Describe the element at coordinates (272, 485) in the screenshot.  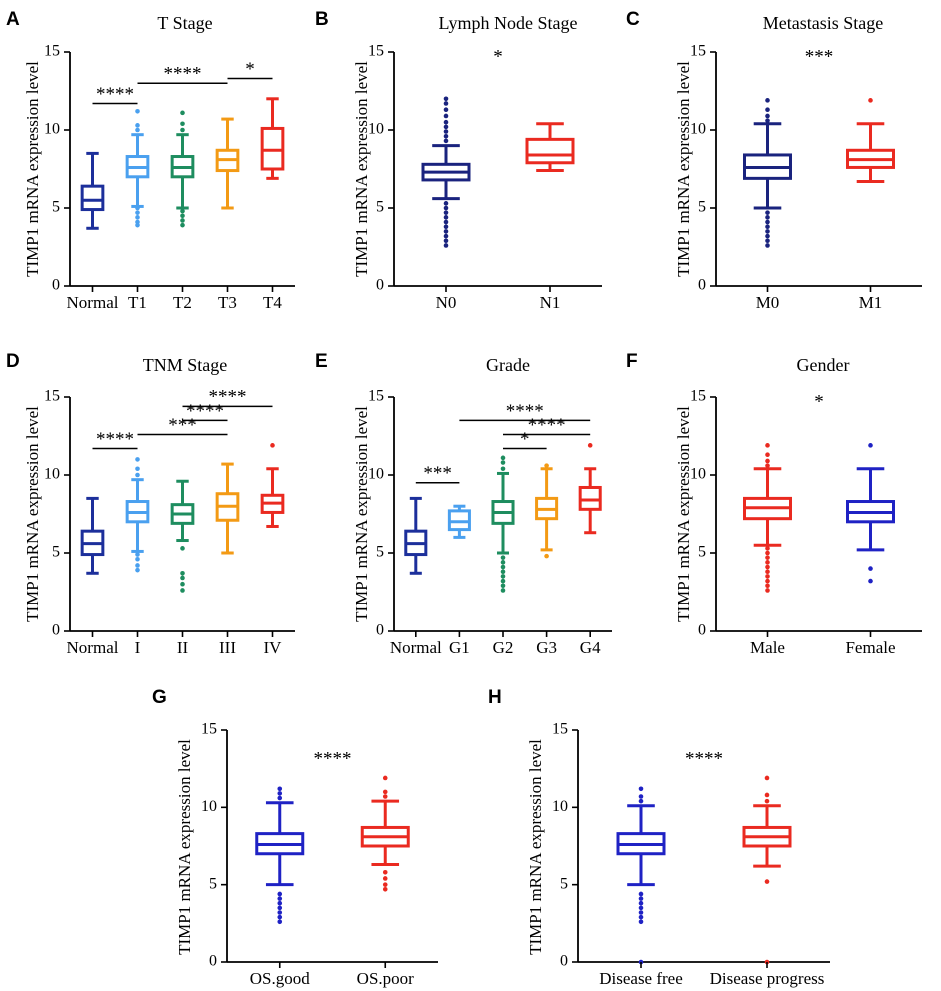
I see `box-iv` at that location.